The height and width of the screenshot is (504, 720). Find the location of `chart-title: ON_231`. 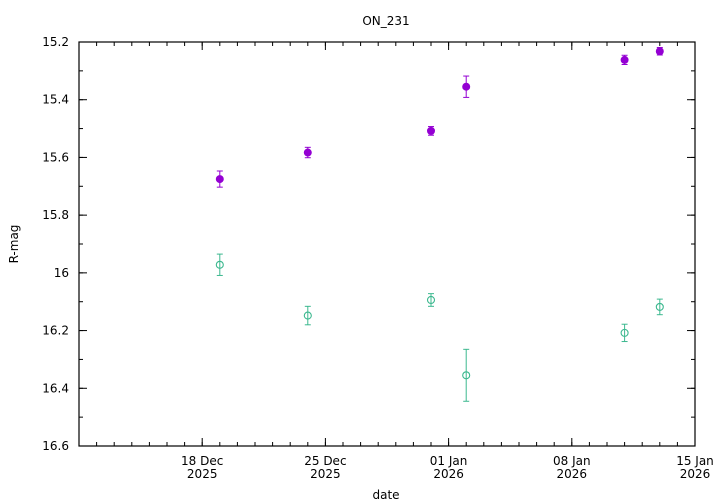

chart-title: ON_231 is located at coordinates (385, 21).